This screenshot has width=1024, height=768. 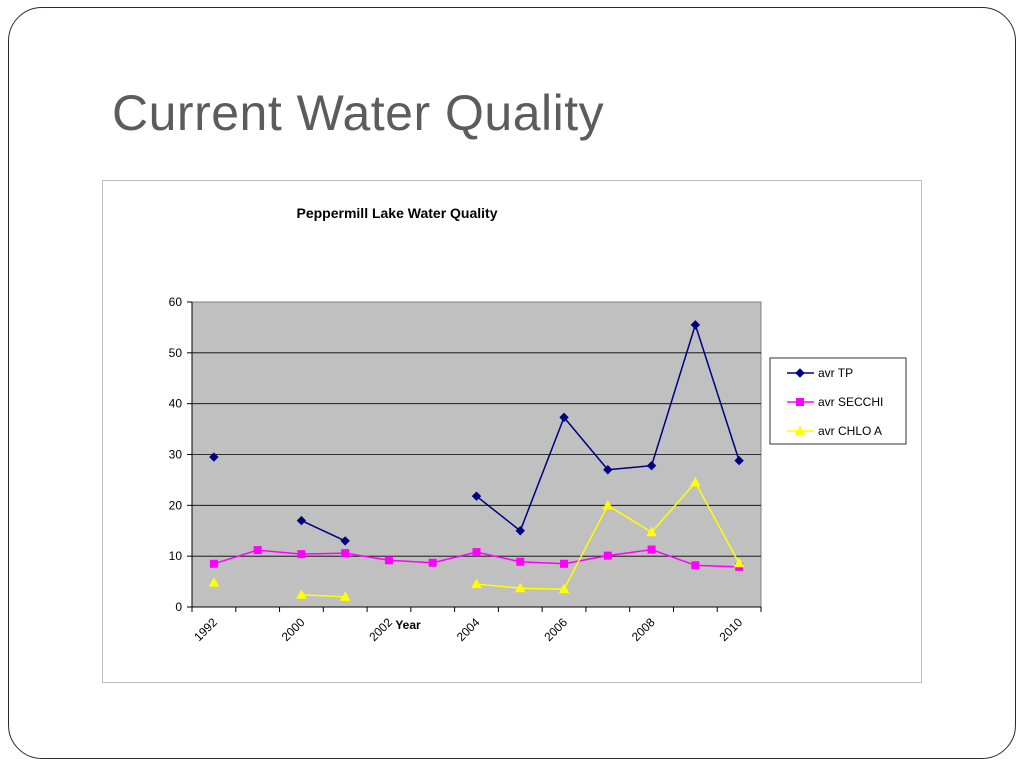 I want to click on legend-label-avr-secchi: avr SECCHI, so click(x=850, y=402).